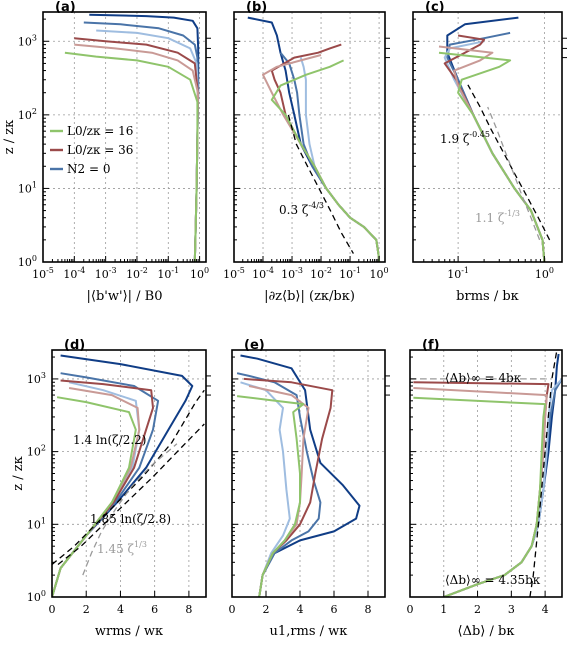  I want to click on x-tick-label: 10⁻⁴, so click(263, 273).